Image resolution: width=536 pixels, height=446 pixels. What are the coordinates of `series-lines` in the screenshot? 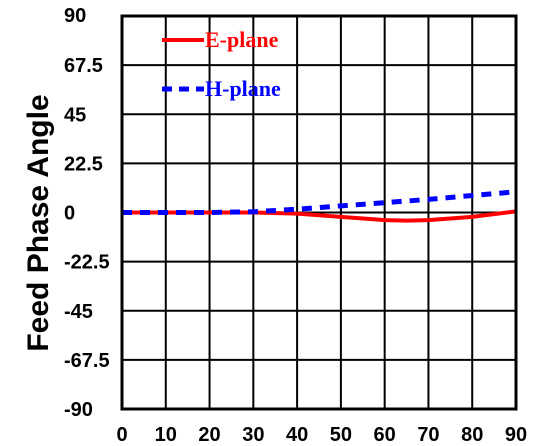 It's located at (319, 206).